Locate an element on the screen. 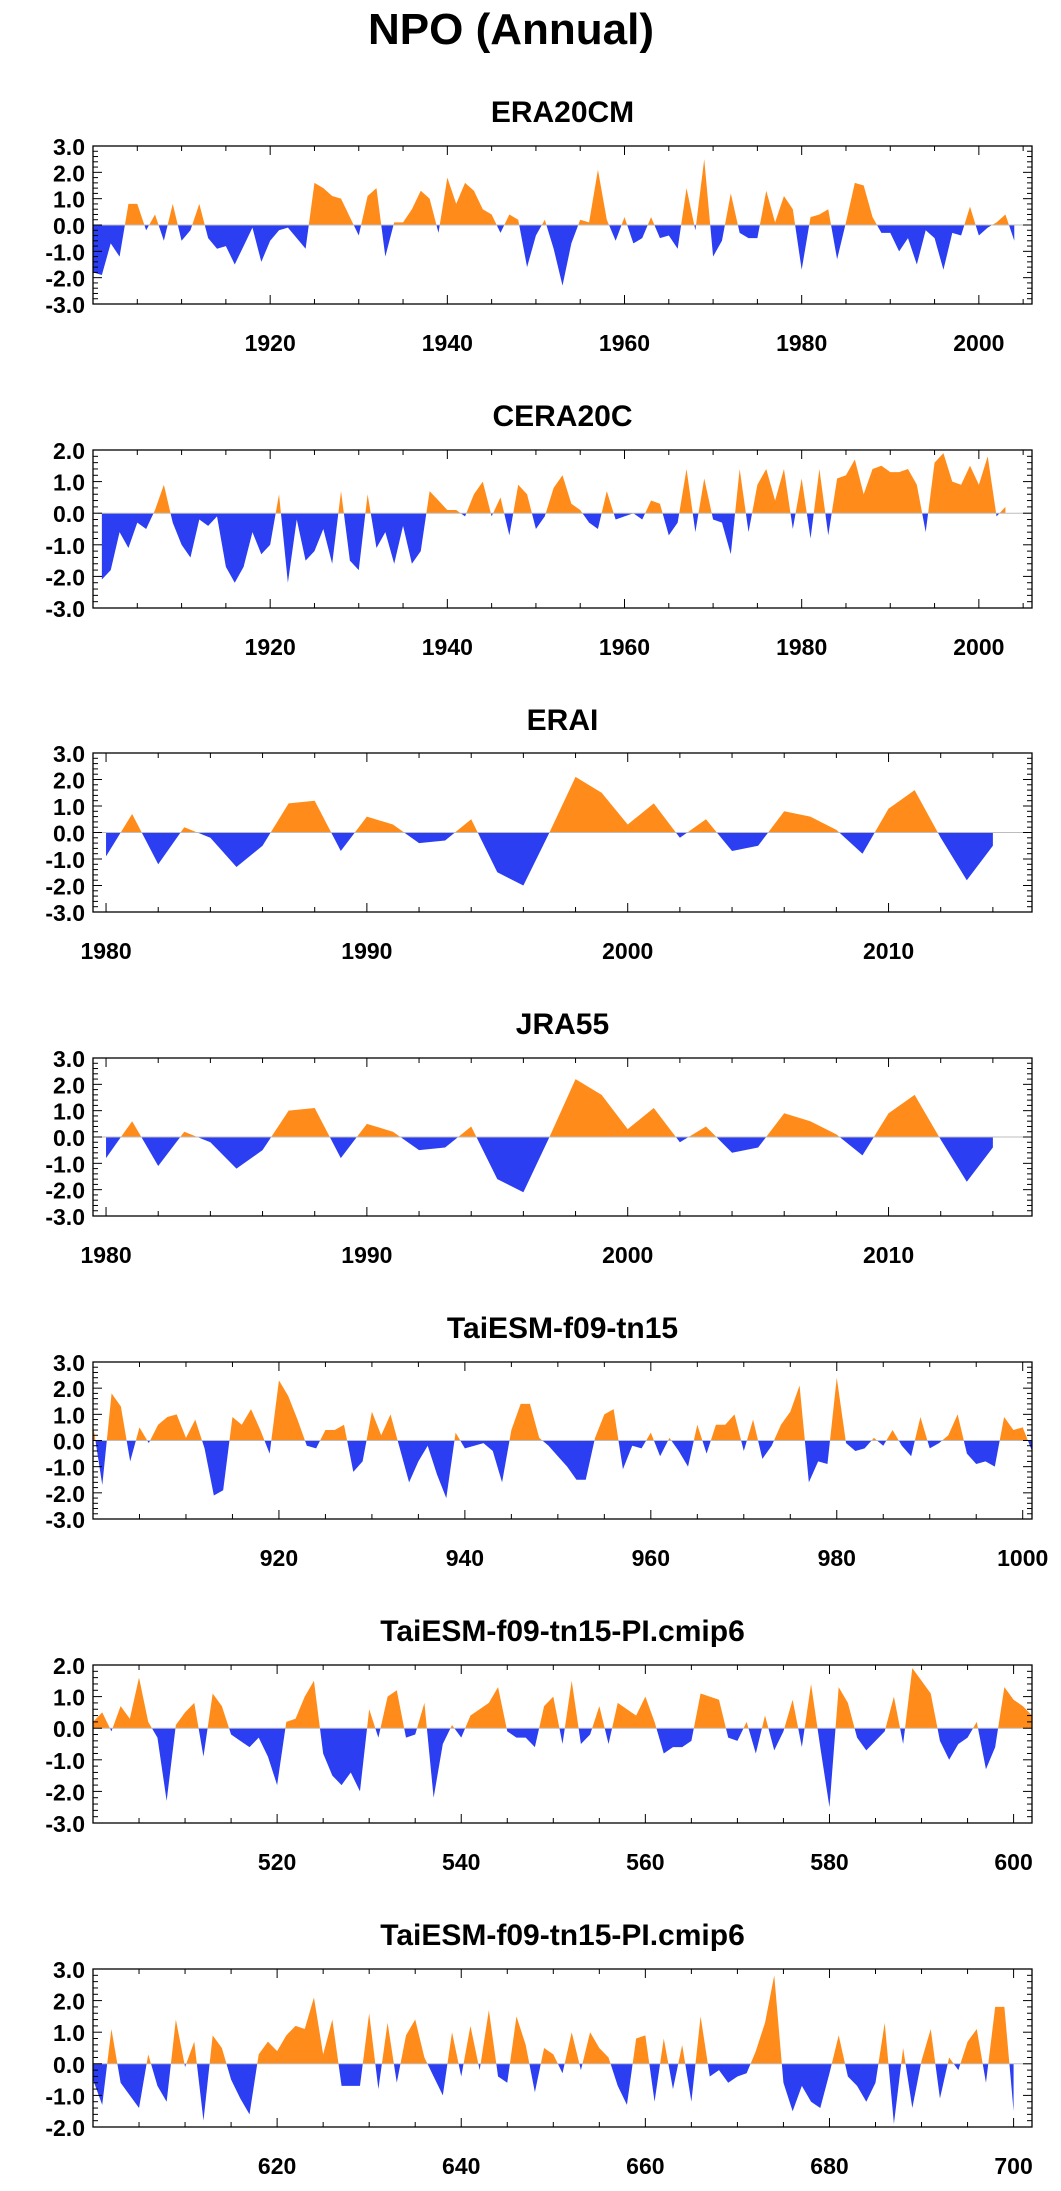 This screenshot has height=2191, width=1061. x-tick-label: 680 is located at coordinates (829, 2166).